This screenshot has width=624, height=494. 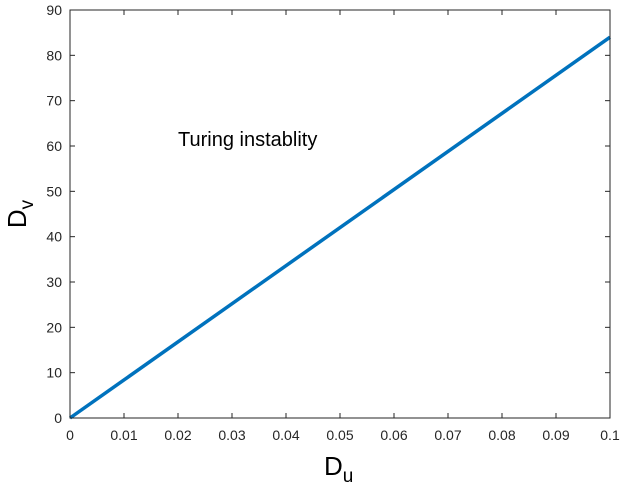 What do you see at coordinates (285, 435) in the screenshot?
I see `x-tick-label: 0.04` at bounding box center [285, 435].